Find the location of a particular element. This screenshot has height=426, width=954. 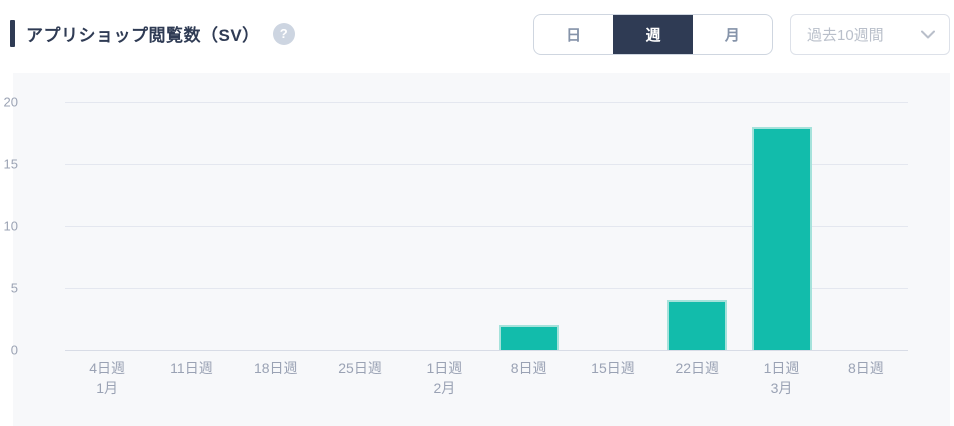

gridline-y5 is located at coordinates (486, 288).